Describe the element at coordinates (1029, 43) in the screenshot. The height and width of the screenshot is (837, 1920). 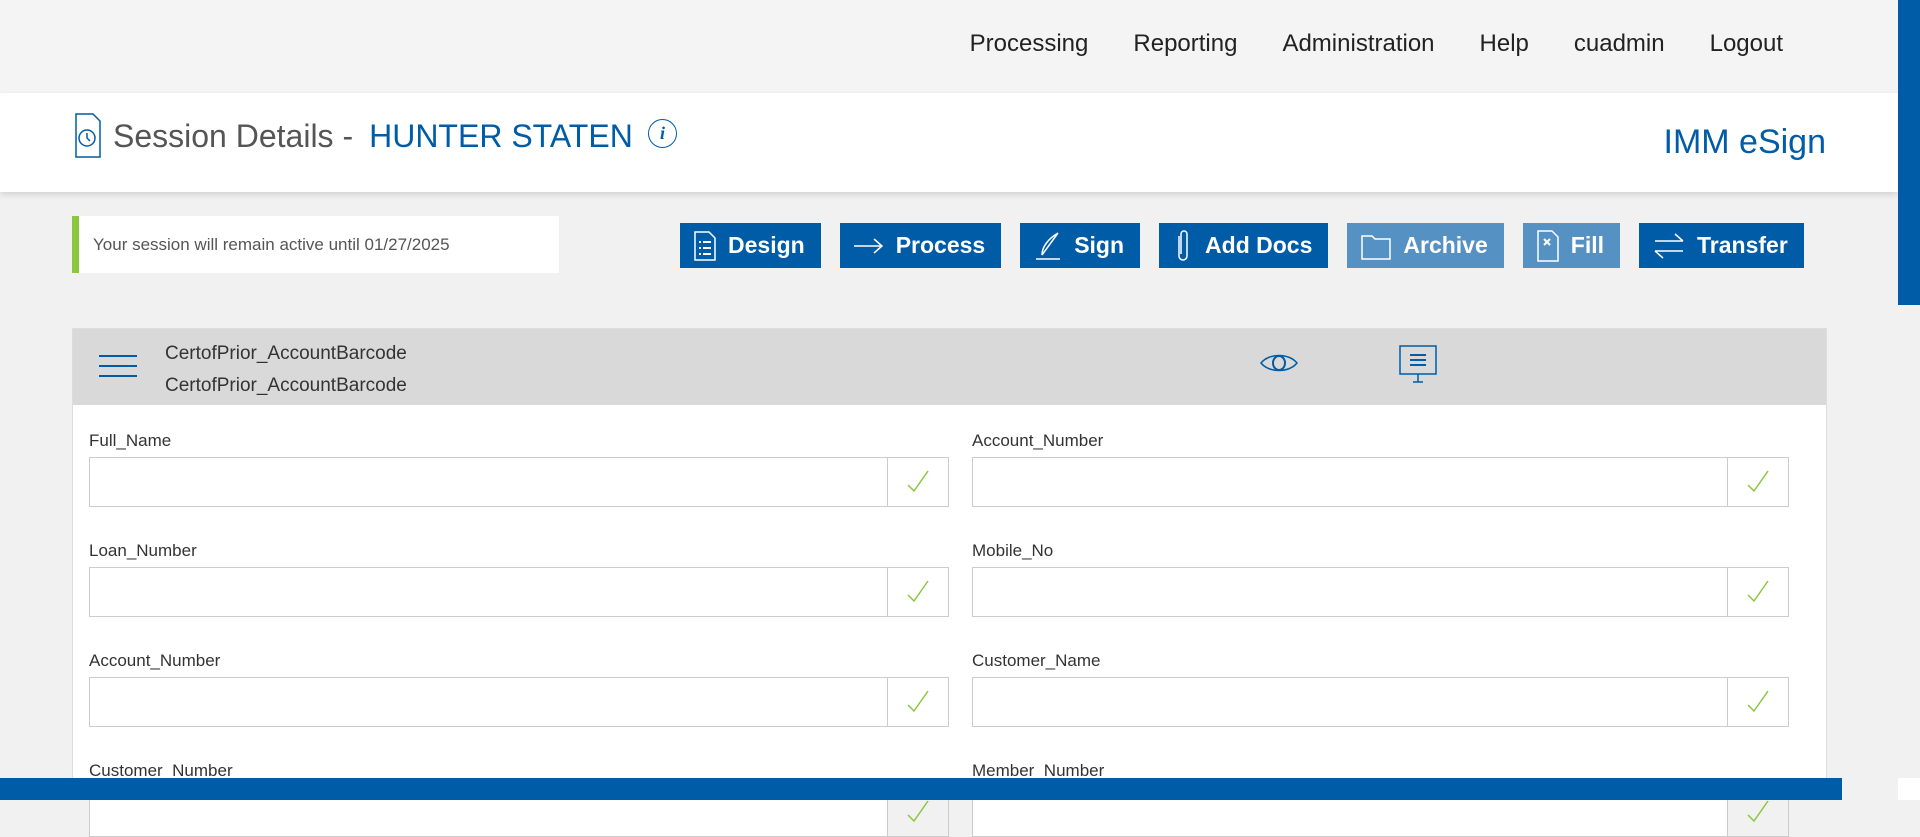
I see `nav-processing: Processing` at that location.